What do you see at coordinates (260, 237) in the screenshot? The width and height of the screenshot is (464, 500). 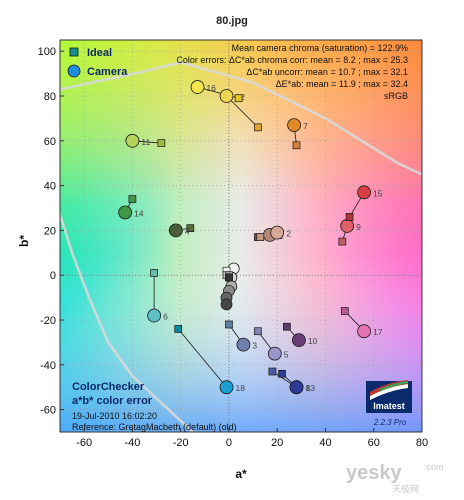 I see `patch-2-ideal-point` at bounding box center [260, 237].